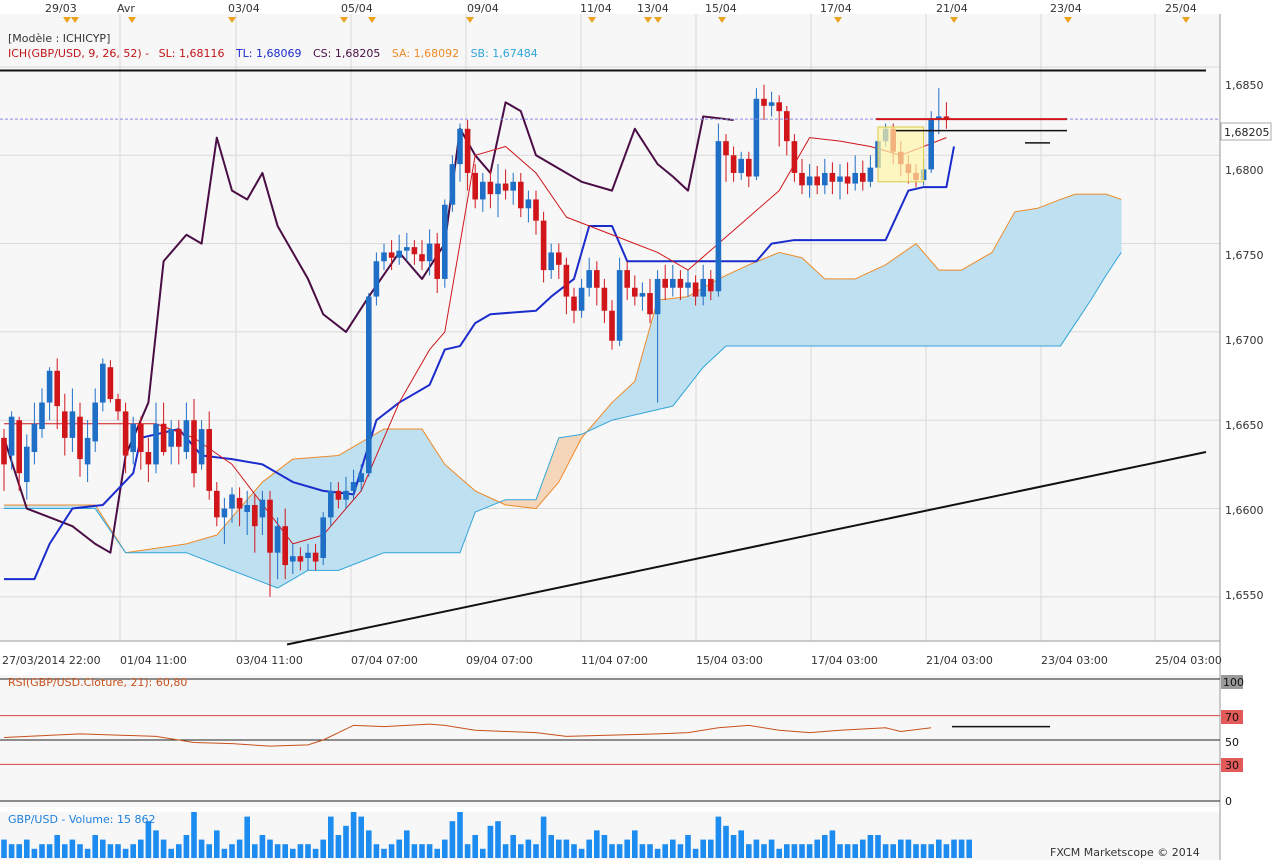  I want to click on volume-label: GBP/USD - Volume: 15 862, so click(81, 819).